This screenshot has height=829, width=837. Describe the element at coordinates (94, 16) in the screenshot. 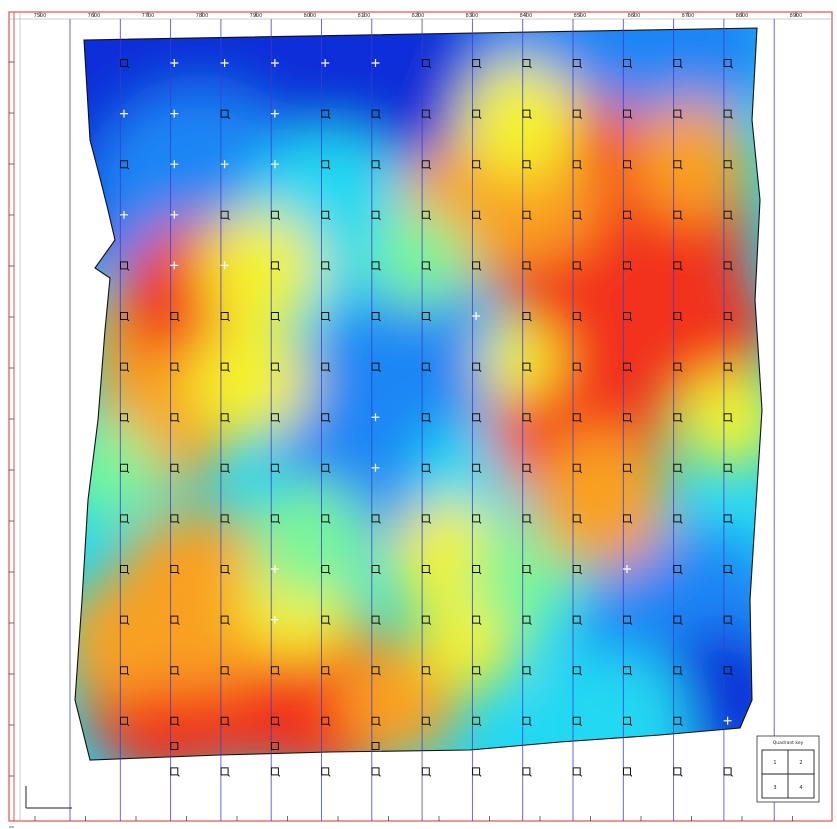

I see `tick-label: 7600` at that location.